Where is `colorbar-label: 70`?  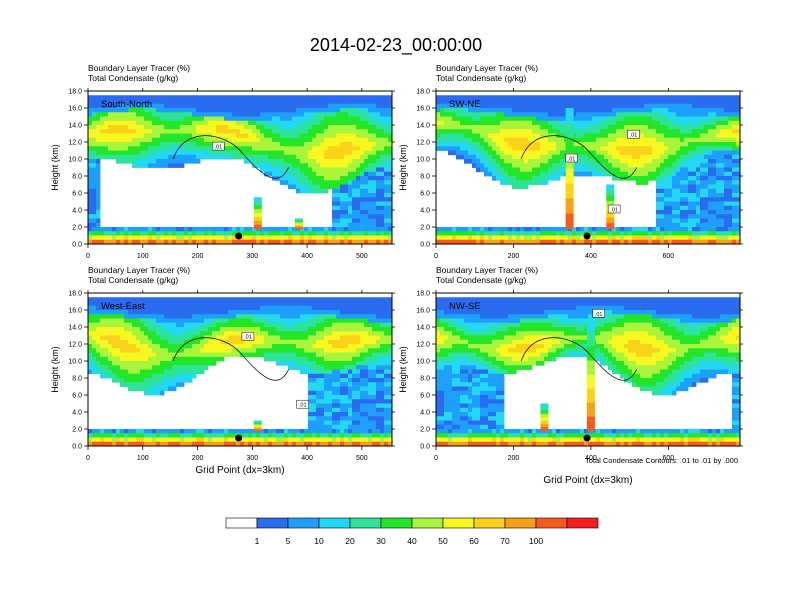
colorbar-label: 70 is located at coordinates (505, 541).